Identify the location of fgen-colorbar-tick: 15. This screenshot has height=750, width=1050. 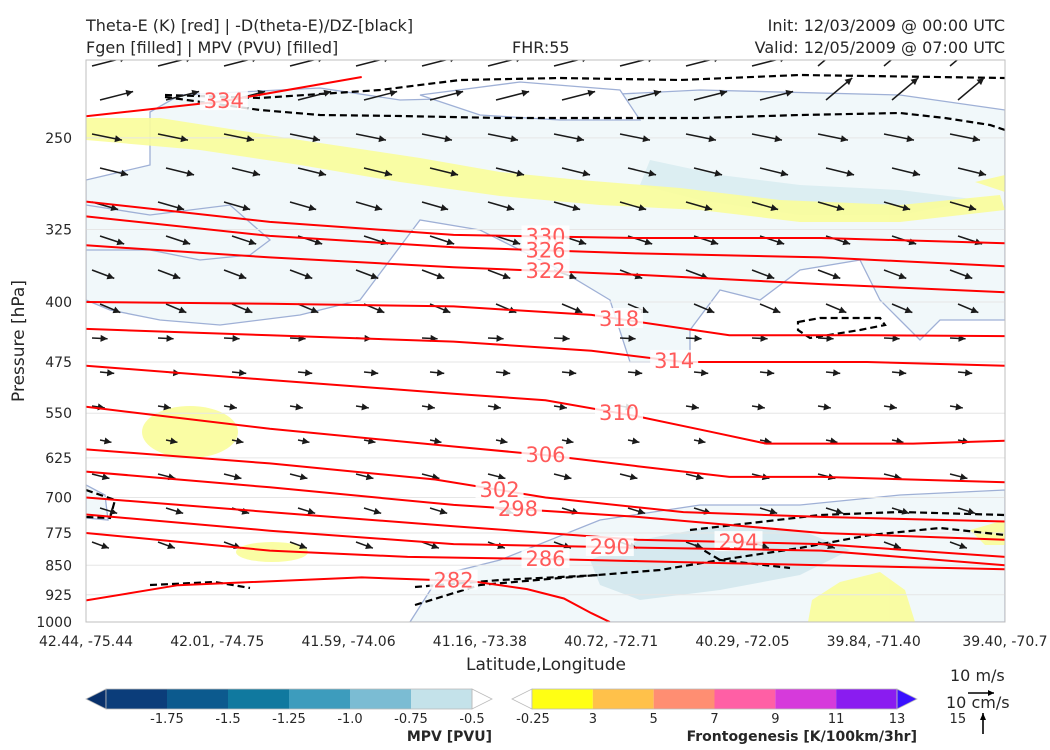
(958, 719).